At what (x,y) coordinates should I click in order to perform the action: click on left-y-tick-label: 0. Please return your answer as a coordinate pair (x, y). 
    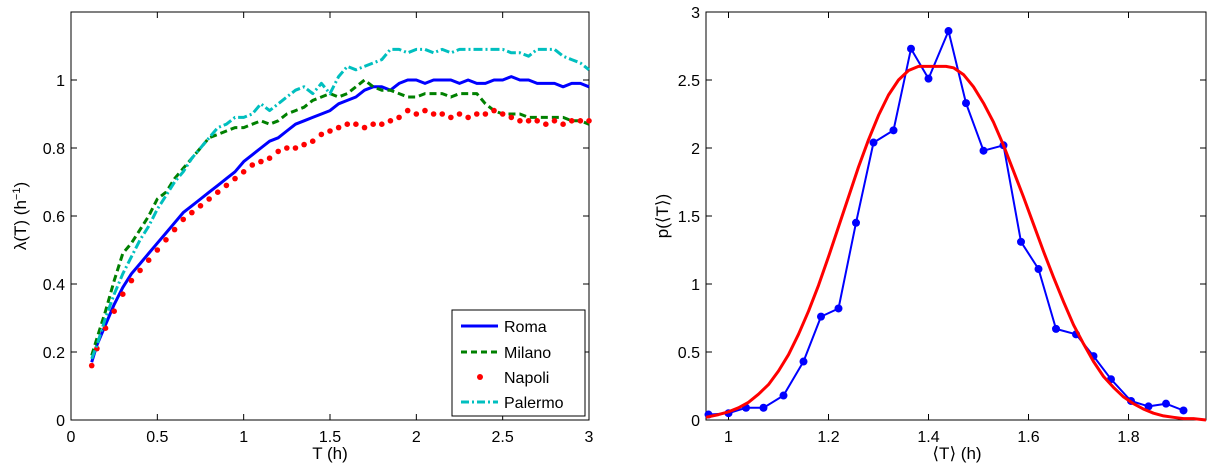
    Looking at the image, I should click on (60, 421).